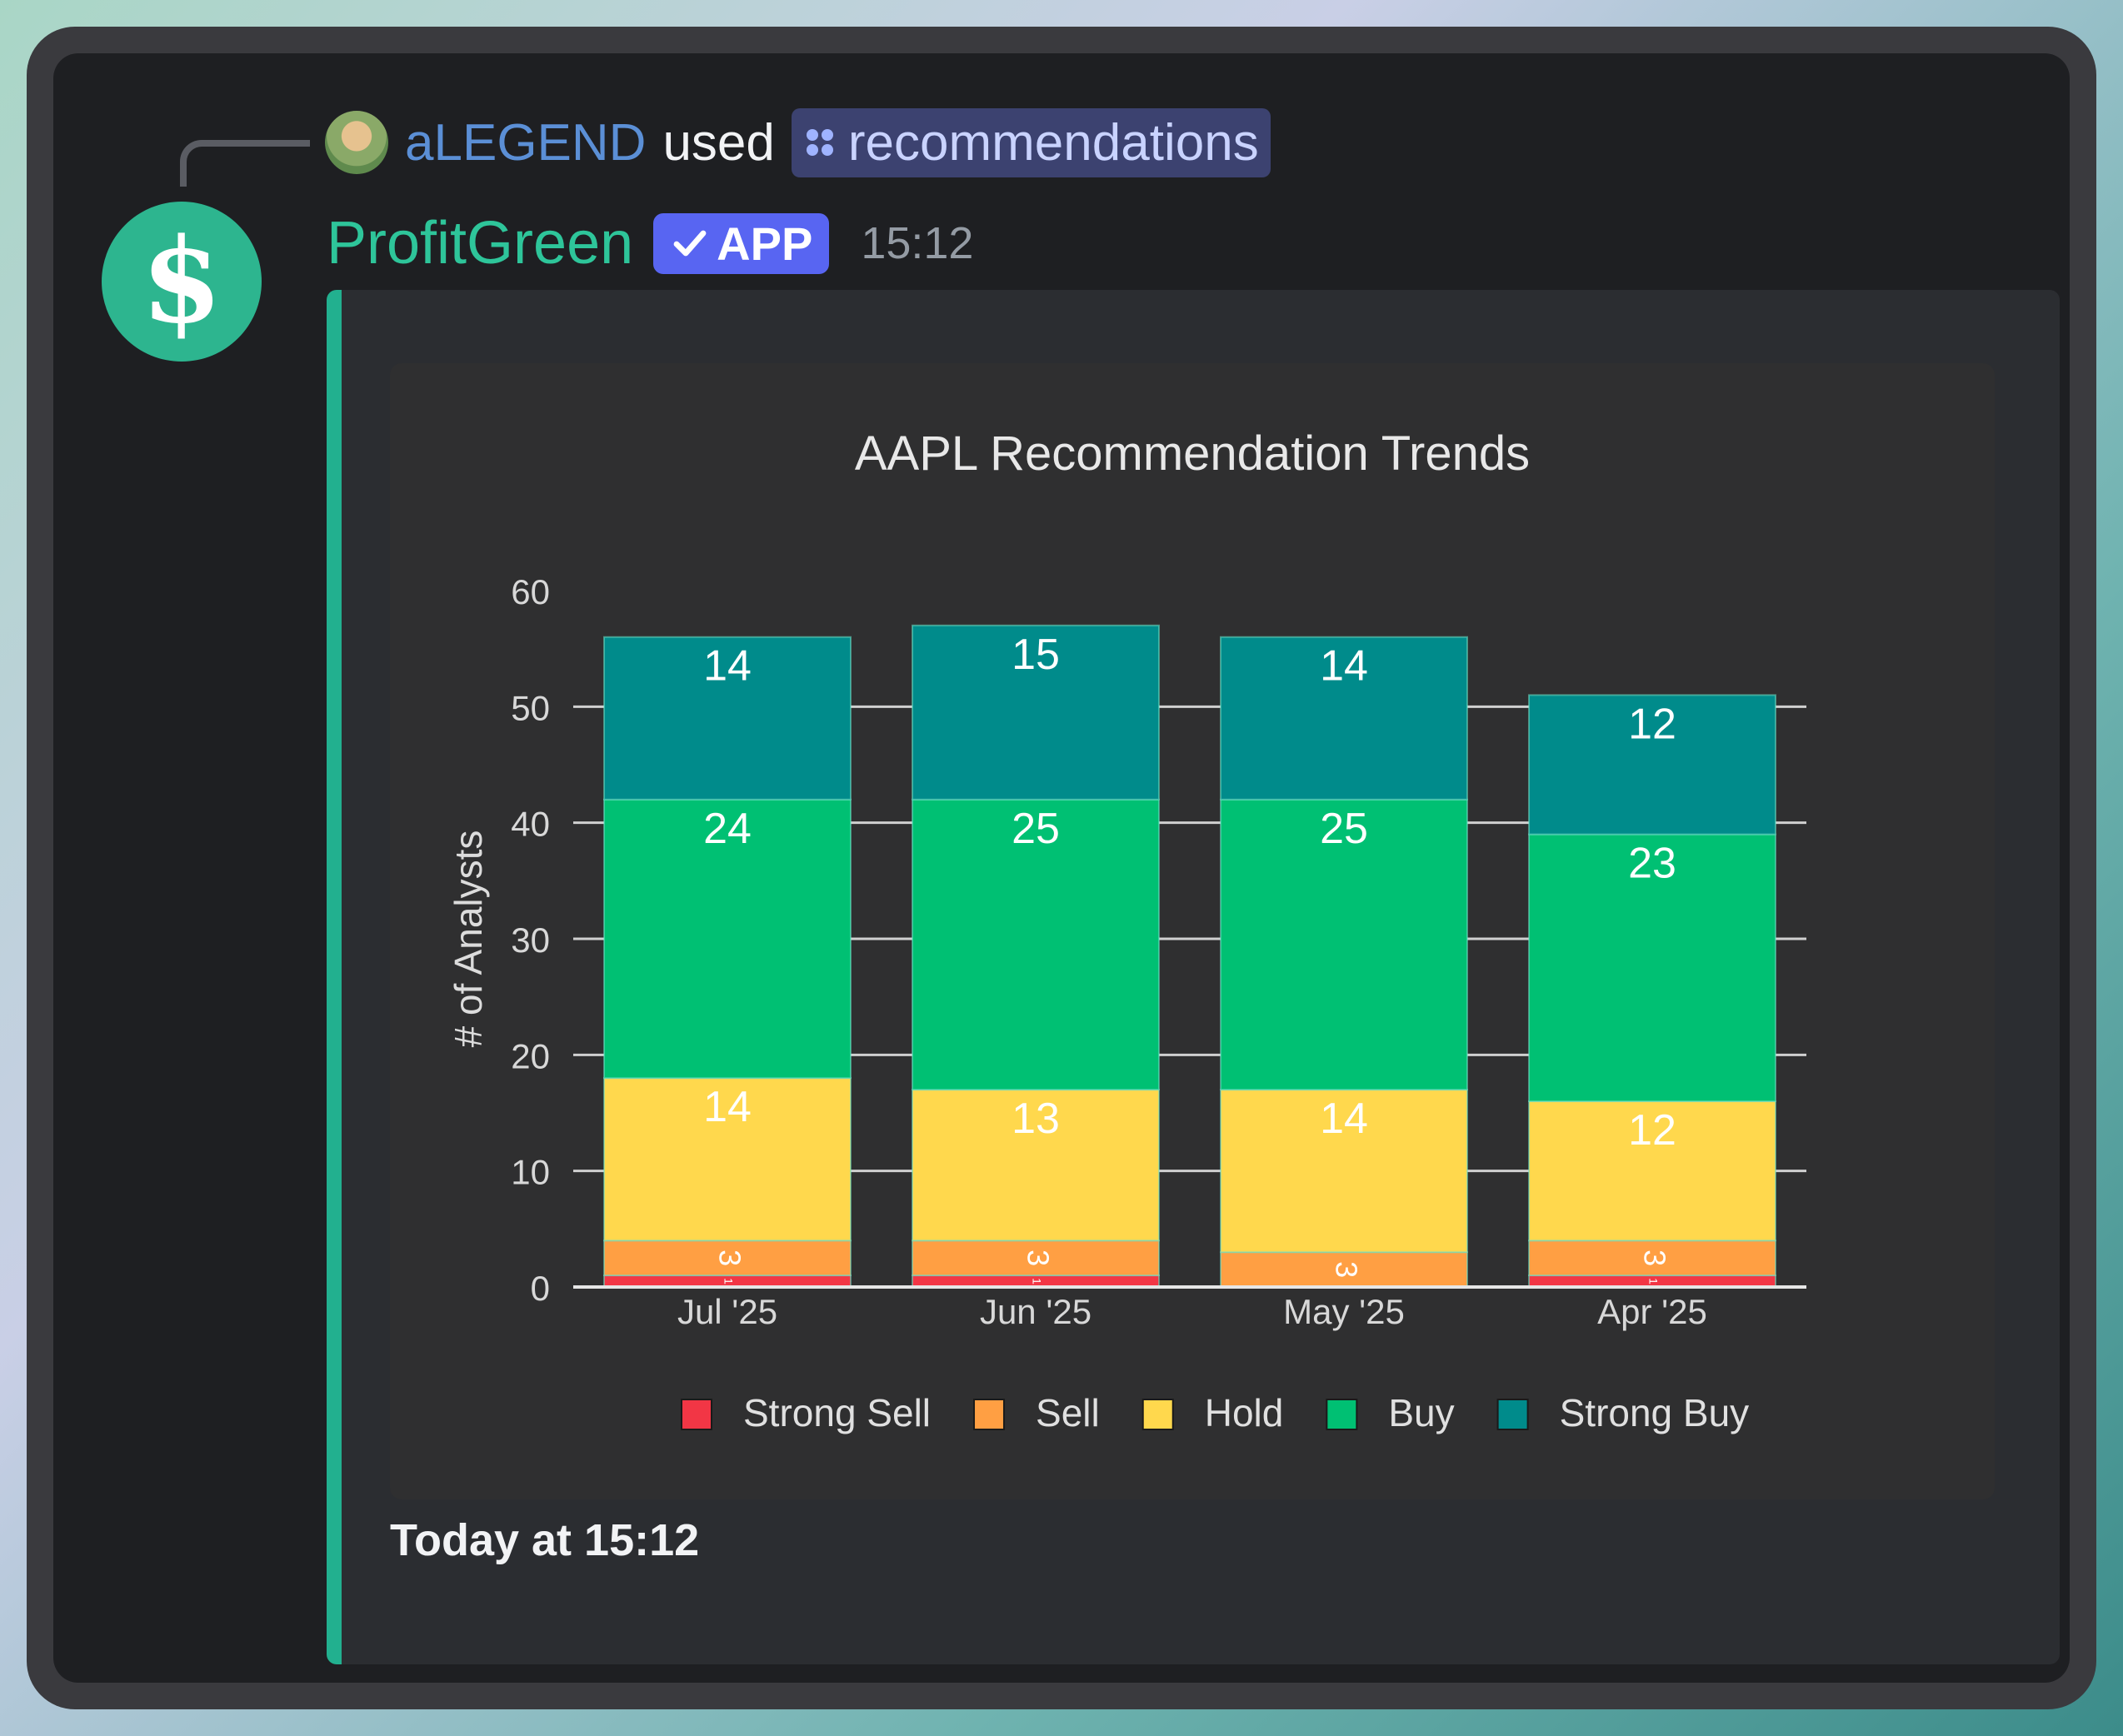  Describe the element at coordinates (1344, 1312) in the screenshot. I see `x-tick-label: May '25` at that location.